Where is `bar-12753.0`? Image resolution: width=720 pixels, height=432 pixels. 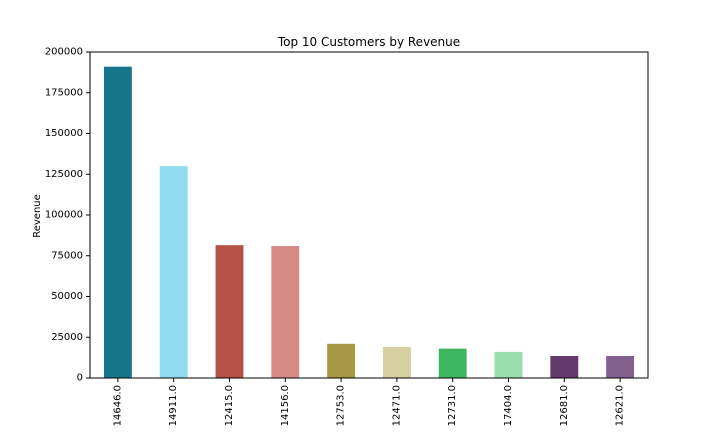 bar-12753.0 is located at coordinates (341, 360).